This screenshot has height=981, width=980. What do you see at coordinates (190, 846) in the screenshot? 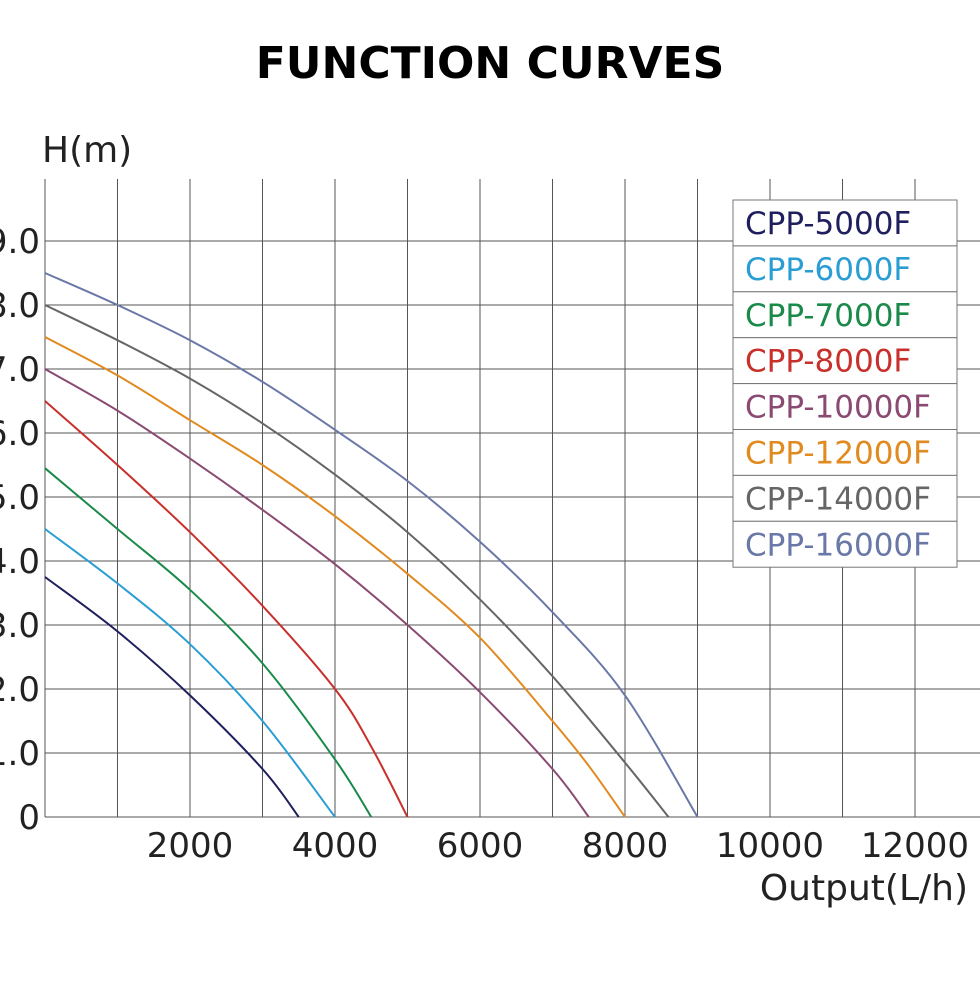
I see `x-tick-label: 2000` at bounding box center [190, 846].